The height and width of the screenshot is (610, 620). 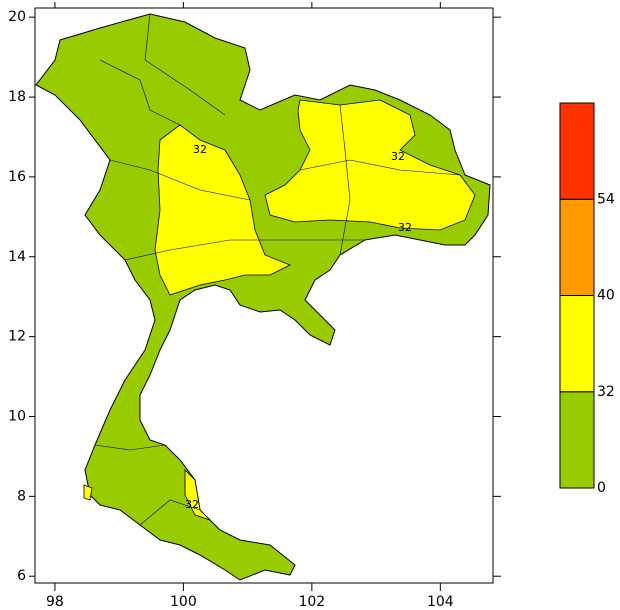 What do you see at coordinates (601, 488) in the screenshot?
I see `colorbar-label: 0` at bounding box center [601, 488].